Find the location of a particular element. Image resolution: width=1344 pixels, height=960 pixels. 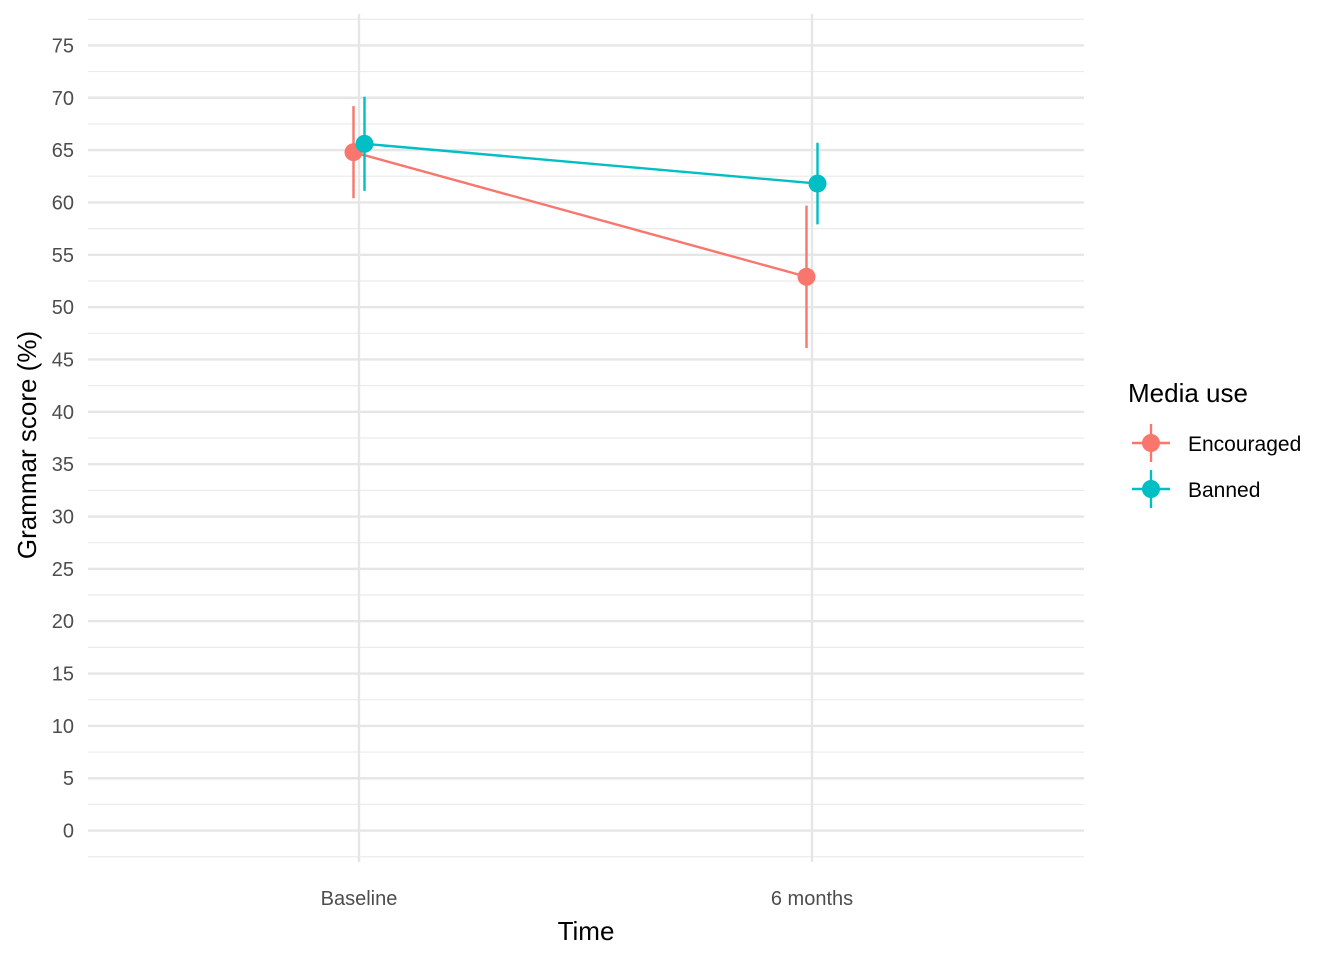

series-layer is located at coordinates (585, 222).